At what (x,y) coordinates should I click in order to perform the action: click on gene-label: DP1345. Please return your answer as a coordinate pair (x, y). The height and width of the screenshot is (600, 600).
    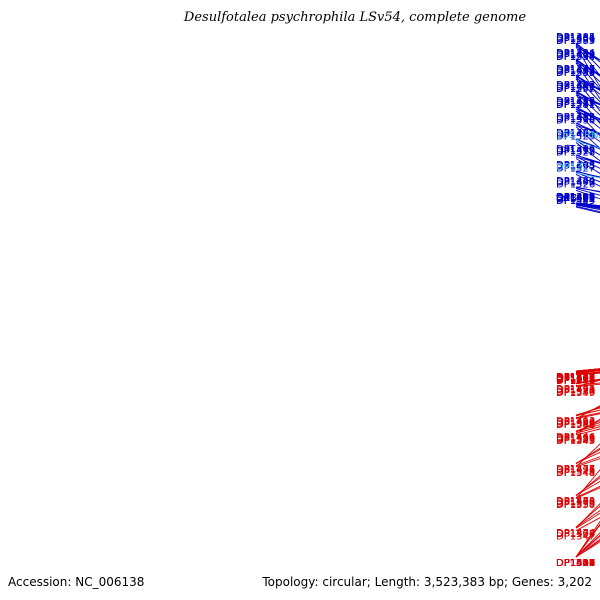
    Looking at the image, I should click on (575, 381).